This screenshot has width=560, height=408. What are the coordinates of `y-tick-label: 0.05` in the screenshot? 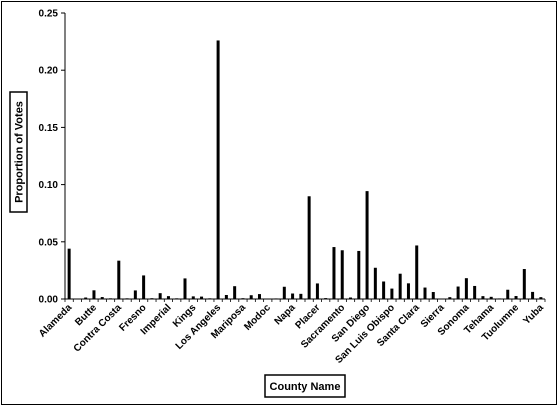 It's located at (49, 242).